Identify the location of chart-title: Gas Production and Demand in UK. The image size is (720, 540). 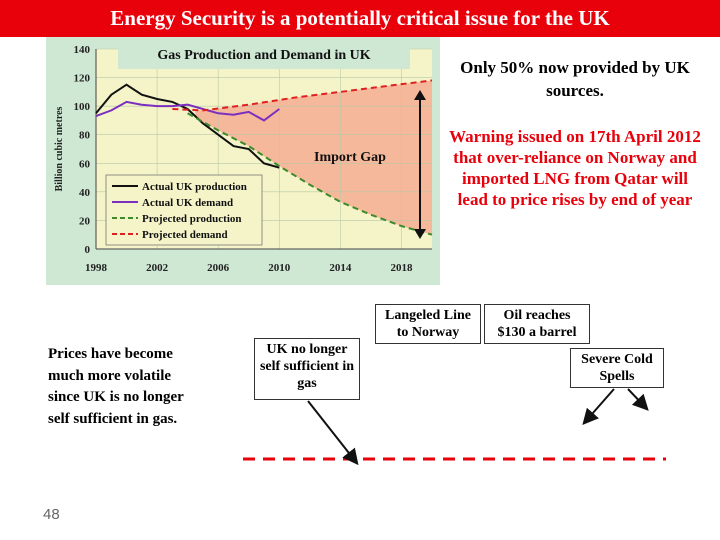
(263, 55).